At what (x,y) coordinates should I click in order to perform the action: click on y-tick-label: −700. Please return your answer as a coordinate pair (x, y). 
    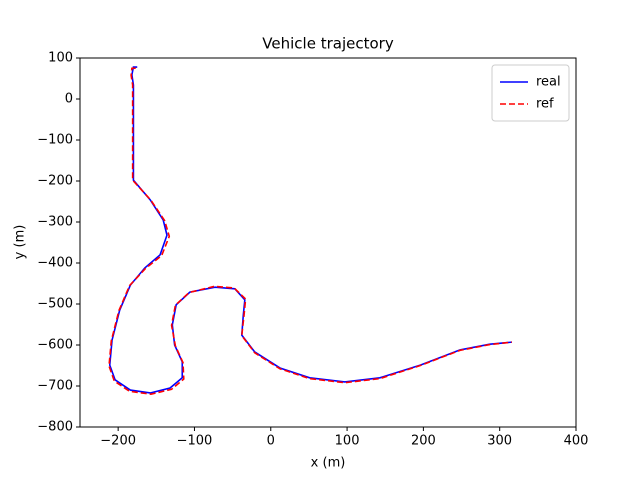
    Looking at the image, I should click on (55, 386).